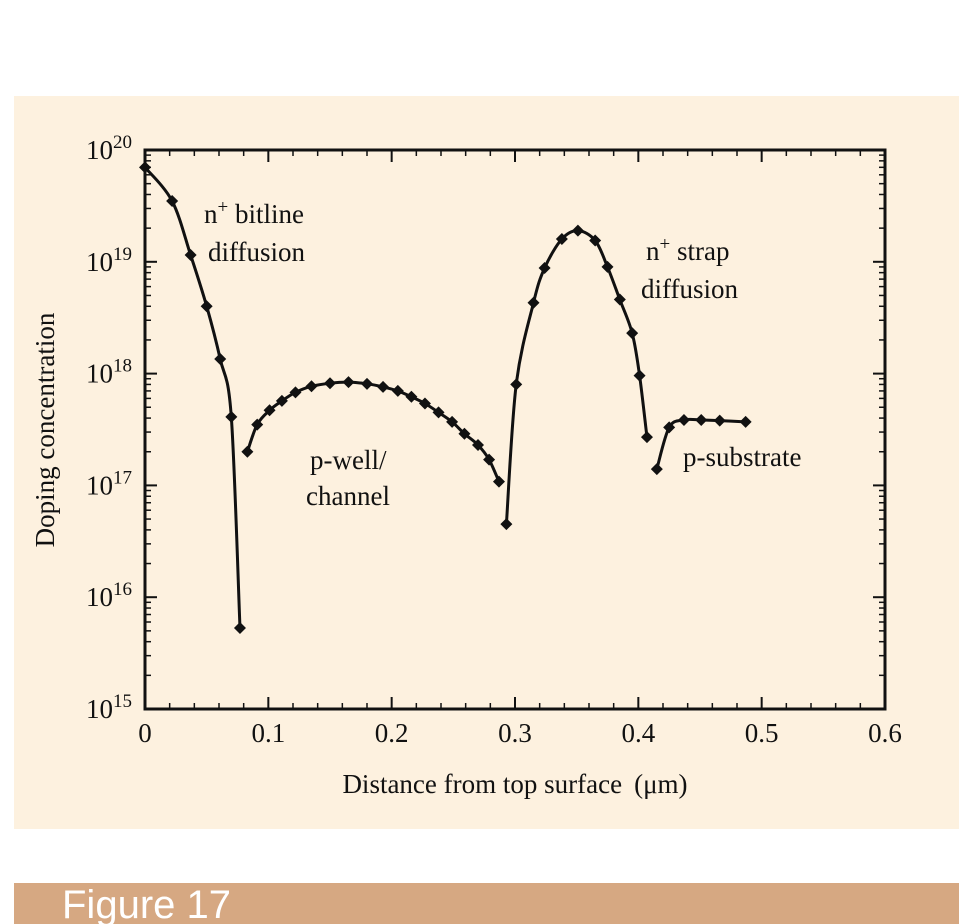 This screenshot has height=924, width=972. I want to click on annotation-pwell-line1: p-well/, so click(348, 460).